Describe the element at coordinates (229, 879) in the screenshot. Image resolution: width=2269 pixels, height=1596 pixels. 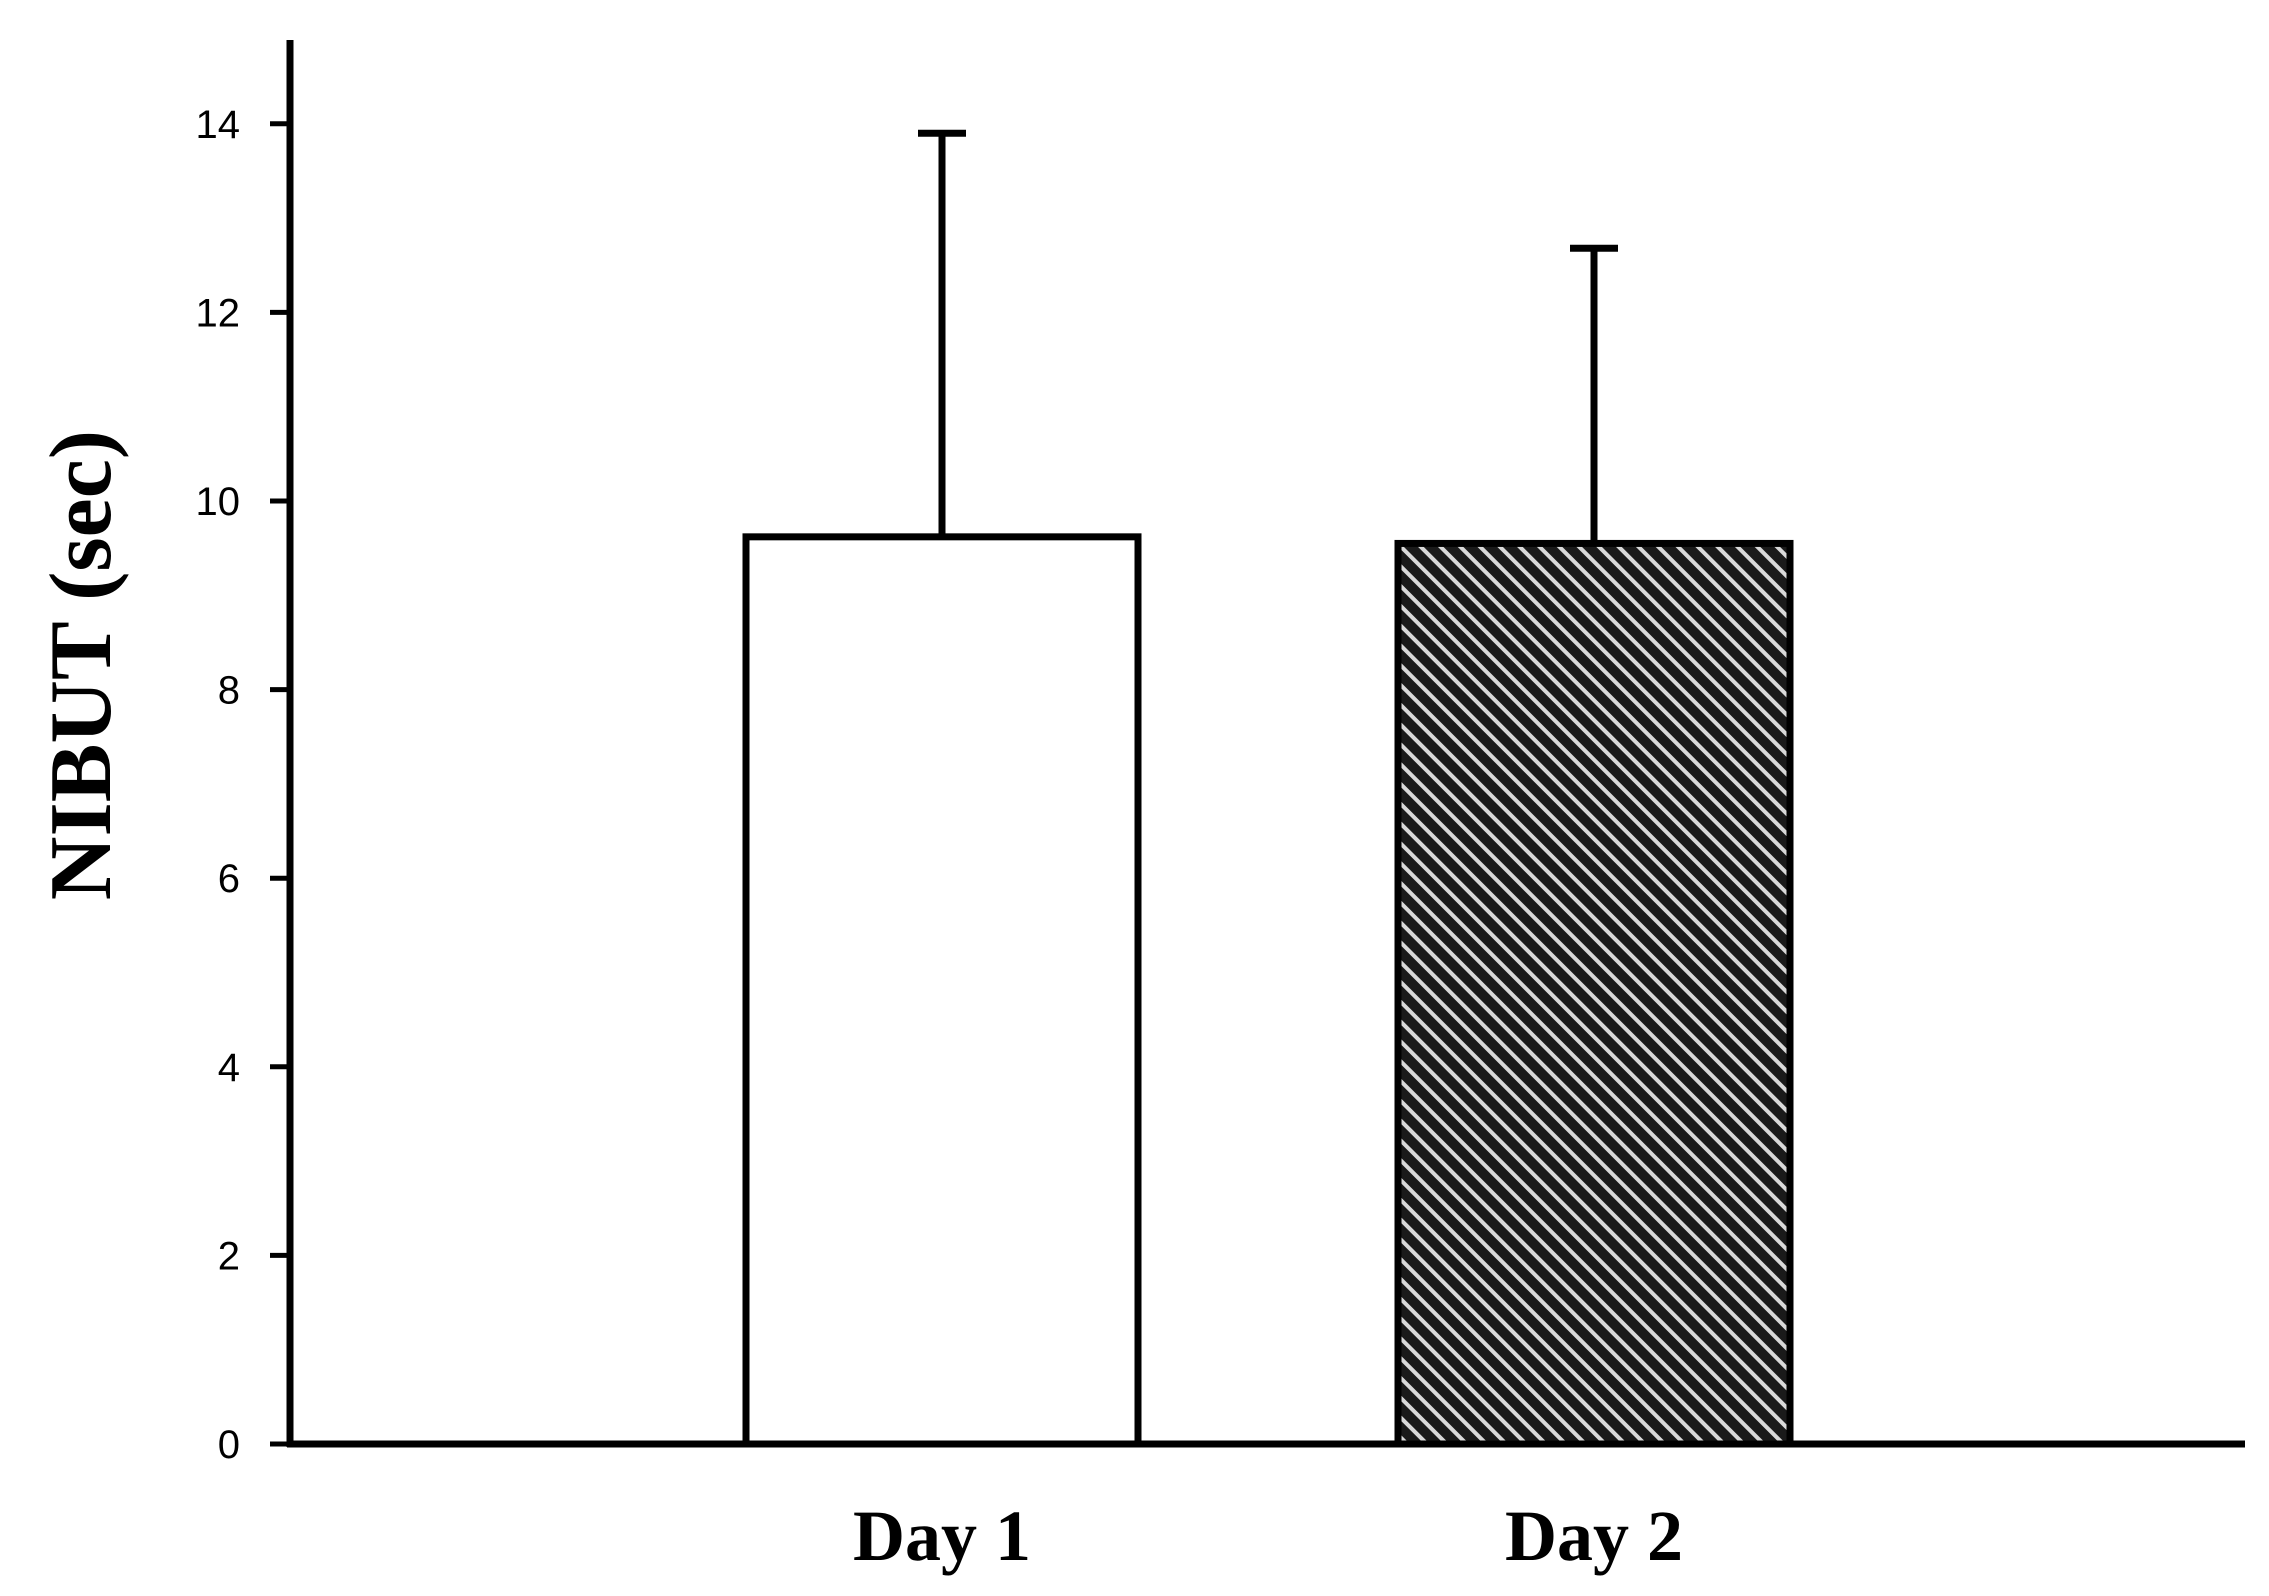
I see `y-tick-label-6: 6` at that location.